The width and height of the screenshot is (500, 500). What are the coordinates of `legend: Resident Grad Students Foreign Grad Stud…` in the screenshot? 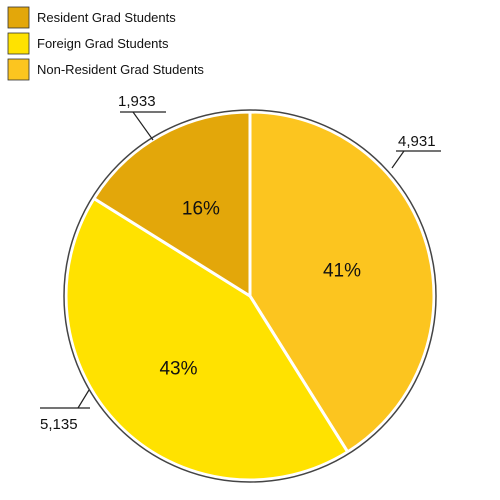 It's located at (105, 43).